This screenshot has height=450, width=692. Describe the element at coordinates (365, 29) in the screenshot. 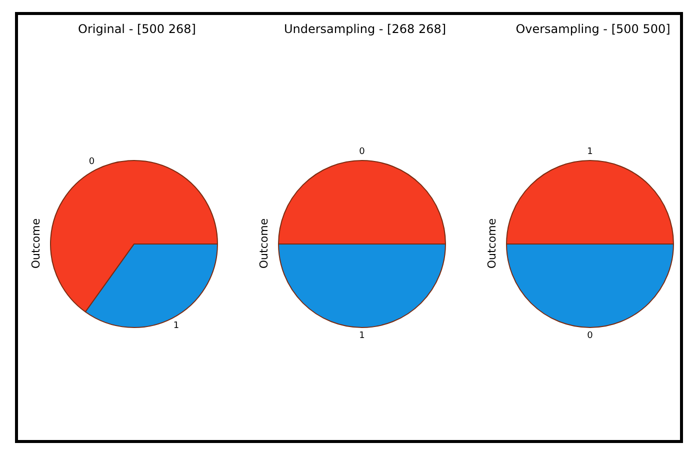

I see `chart-title: Undersampling - [268 268]` at that location.